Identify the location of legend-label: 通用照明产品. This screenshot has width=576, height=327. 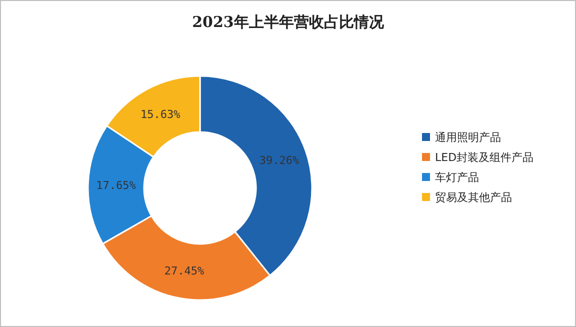
(468, 137).